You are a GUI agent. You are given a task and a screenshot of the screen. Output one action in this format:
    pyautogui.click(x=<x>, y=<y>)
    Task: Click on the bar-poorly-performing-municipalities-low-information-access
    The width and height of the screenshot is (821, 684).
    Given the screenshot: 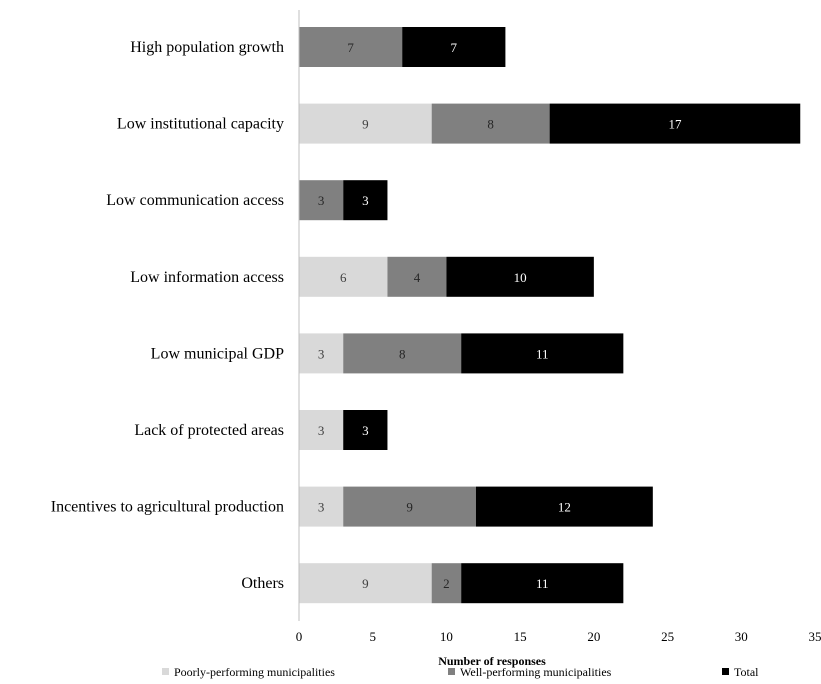 What is the action you would take?
    pyautogui.click(x=343, y=276)
    